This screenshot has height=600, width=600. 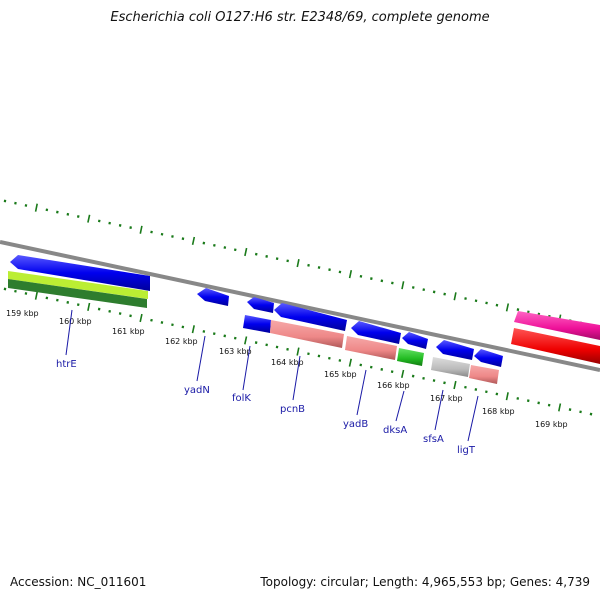 What do you see at coordinates (257, 324) in the screenshot?
I see `folK-cds-rect` at bounding box center [257, 324].